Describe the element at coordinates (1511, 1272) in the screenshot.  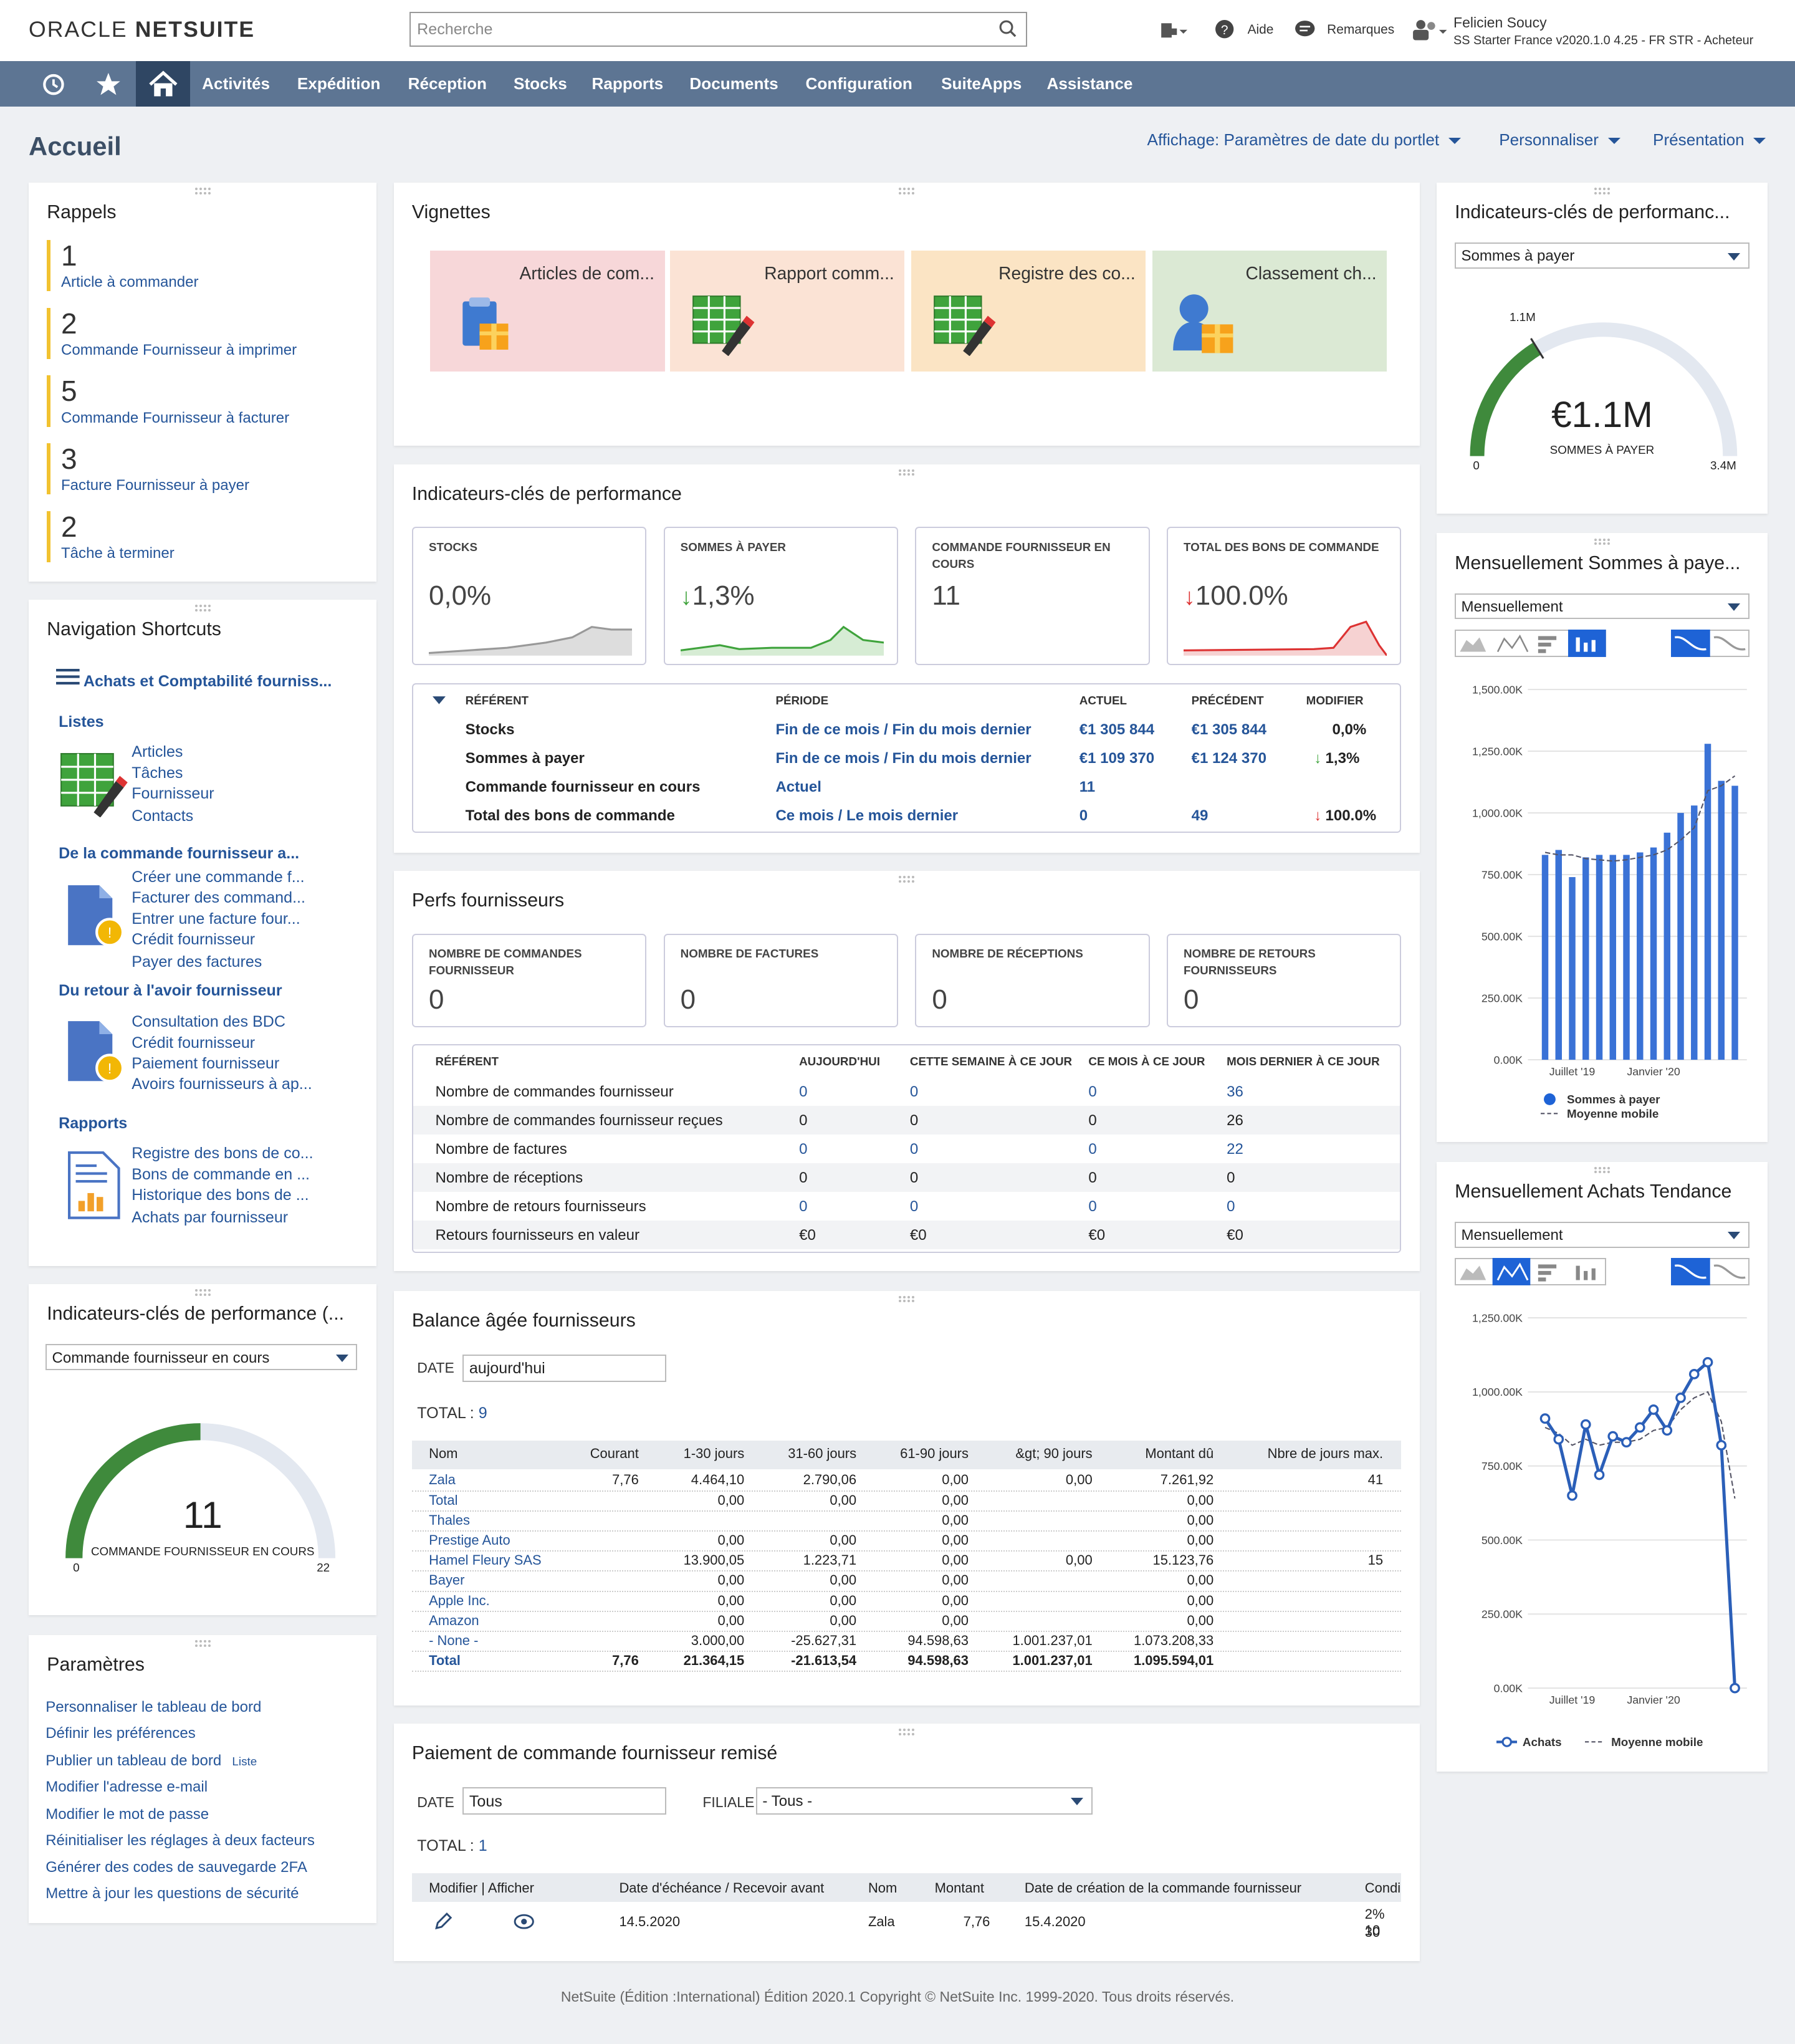
I see `line-chart-icon` at that location.